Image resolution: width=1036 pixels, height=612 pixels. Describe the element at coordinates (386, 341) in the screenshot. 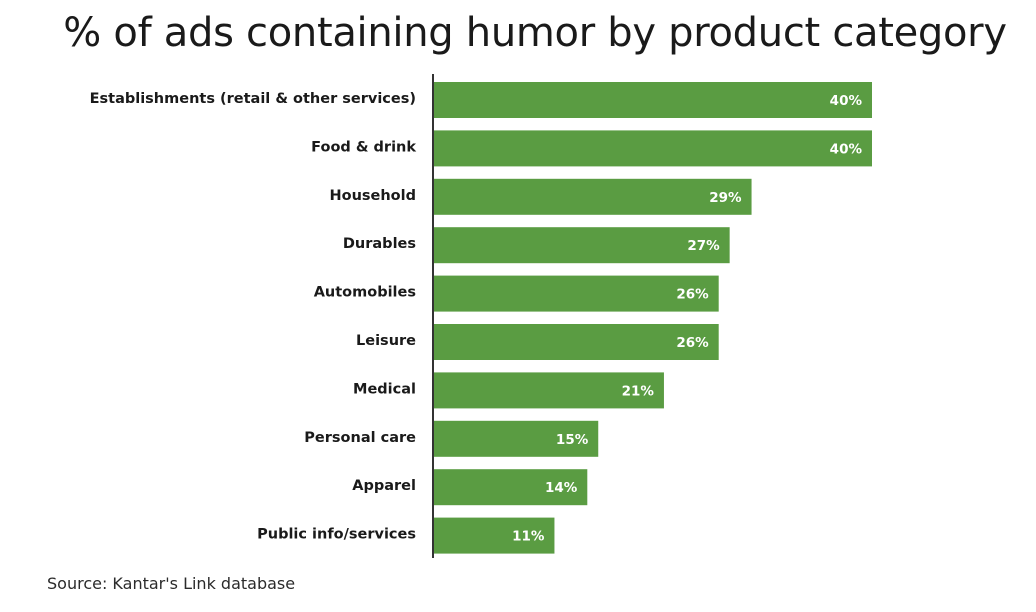

I see `category-label: Leisure` at that location.